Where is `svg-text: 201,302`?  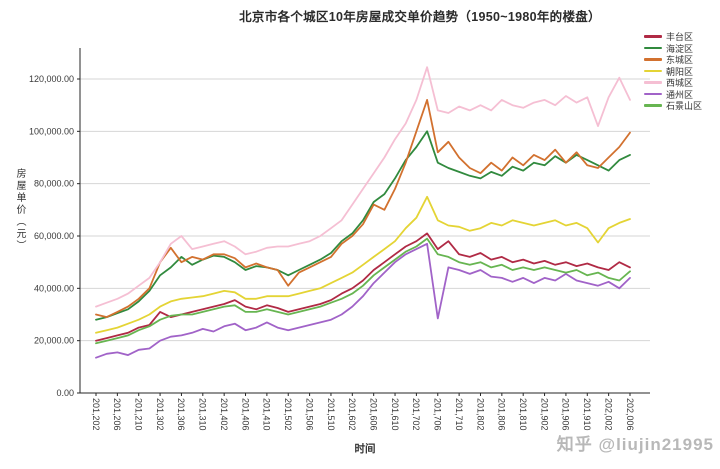 svg-text: 201,302 is located at coordinates (160, 414).